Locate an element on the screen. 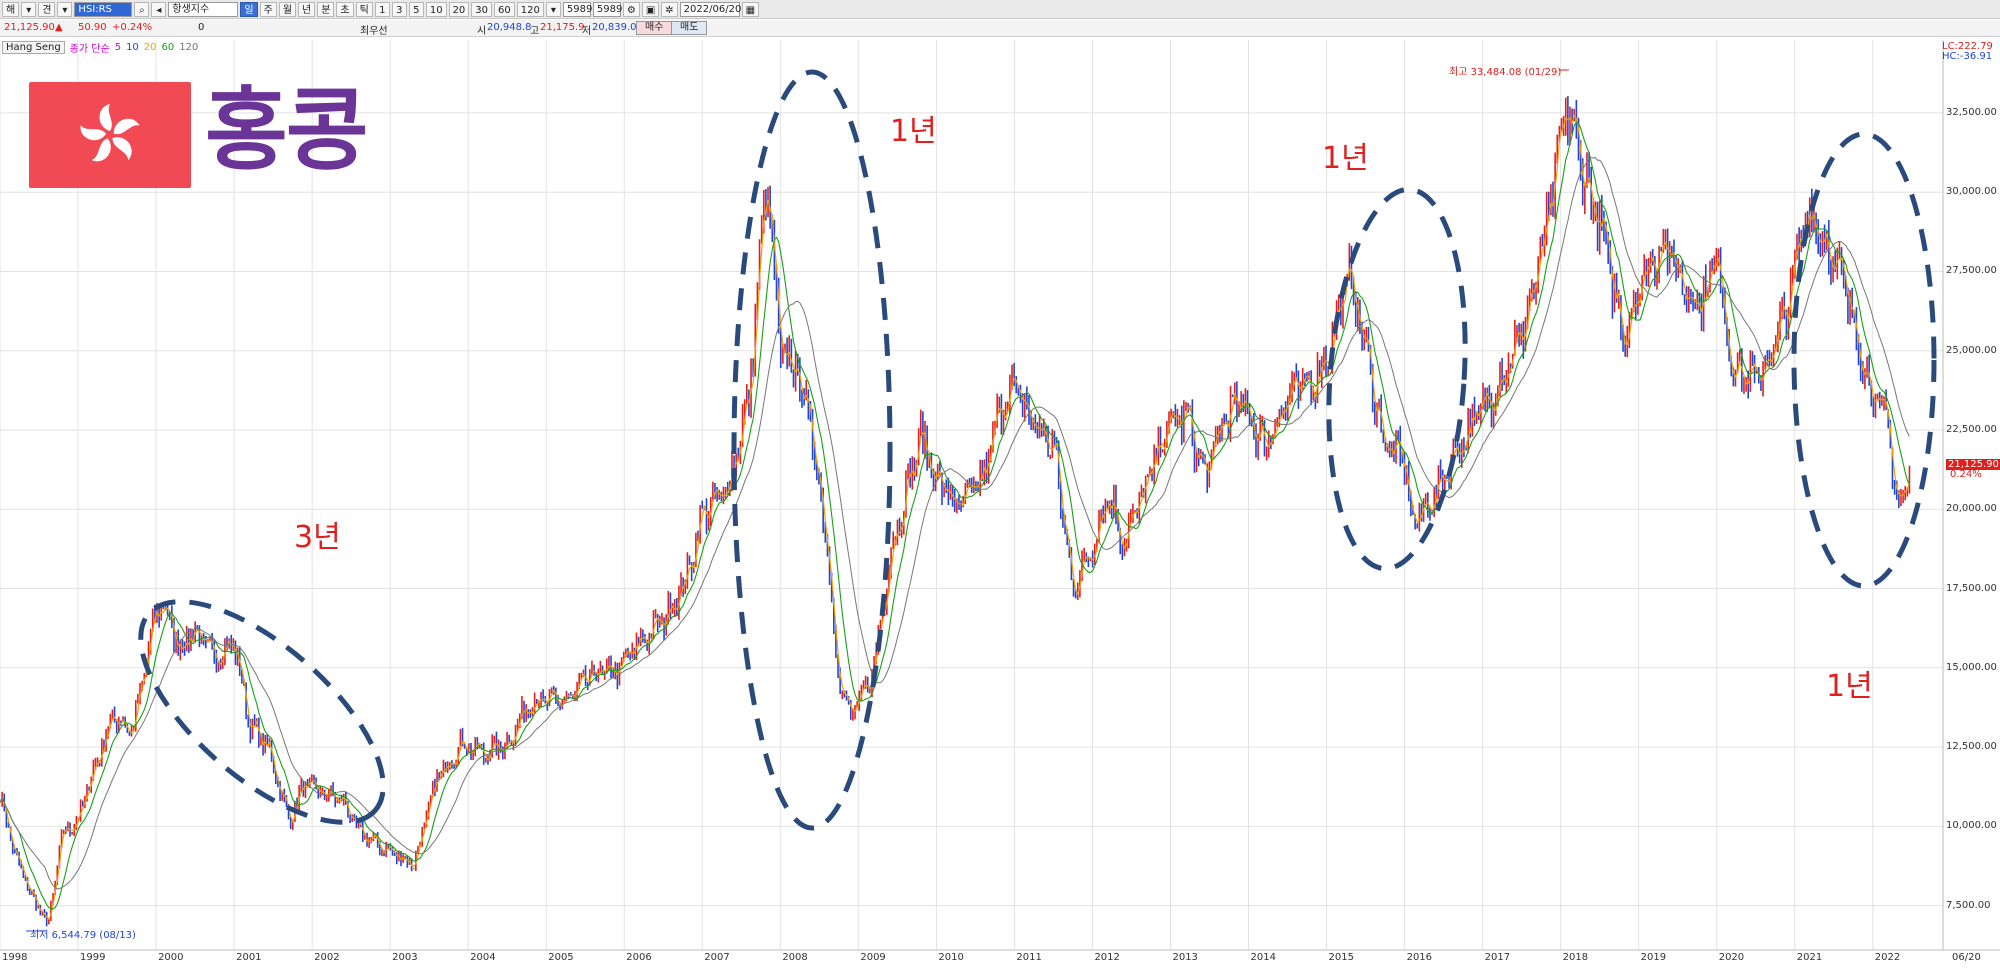 Image resolution: width=2000 pixels, height=968 pixels. y-tick-label: 17,500.00 is located at coordinates (1971, 588).